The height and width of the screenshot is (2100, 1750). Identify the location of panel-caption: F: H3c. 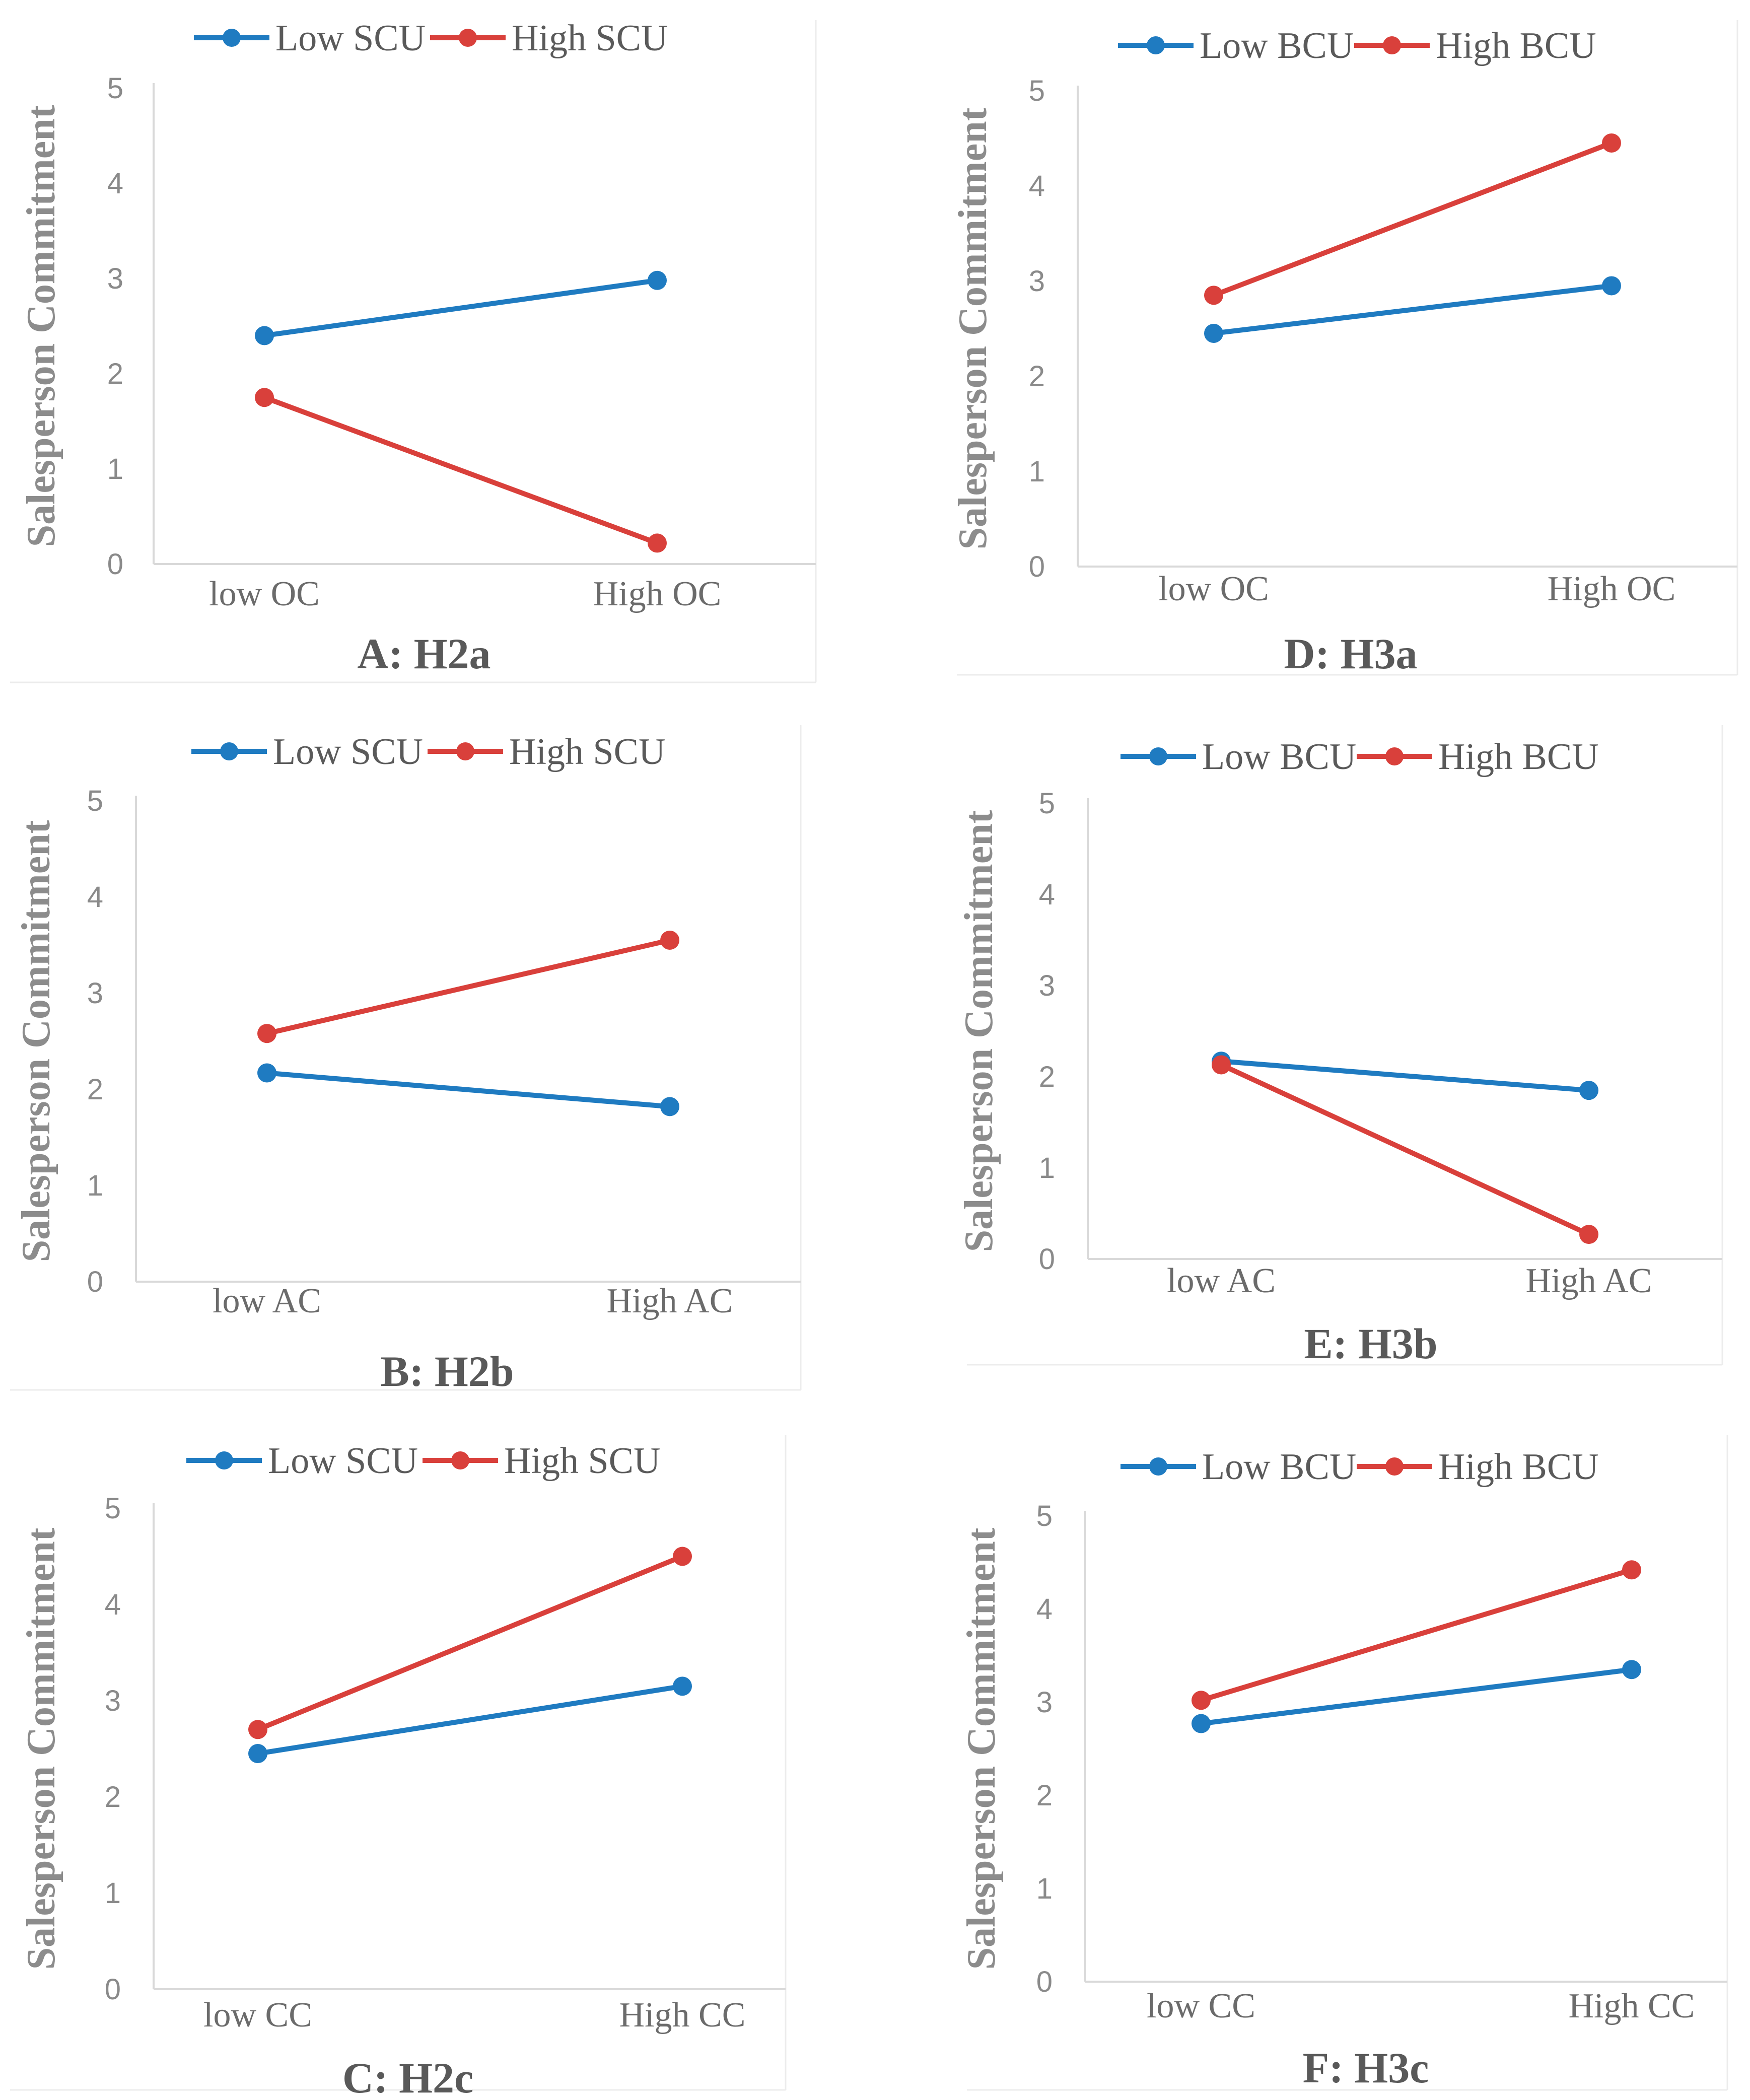
(1366, 2068).